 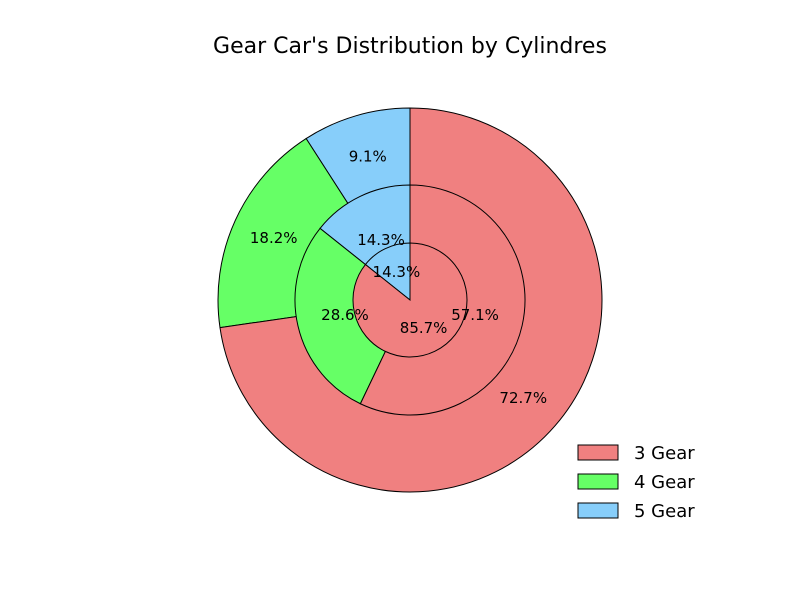 I want to click on label-outer-5-gear: 9.1%, so click(x=368, y=156).